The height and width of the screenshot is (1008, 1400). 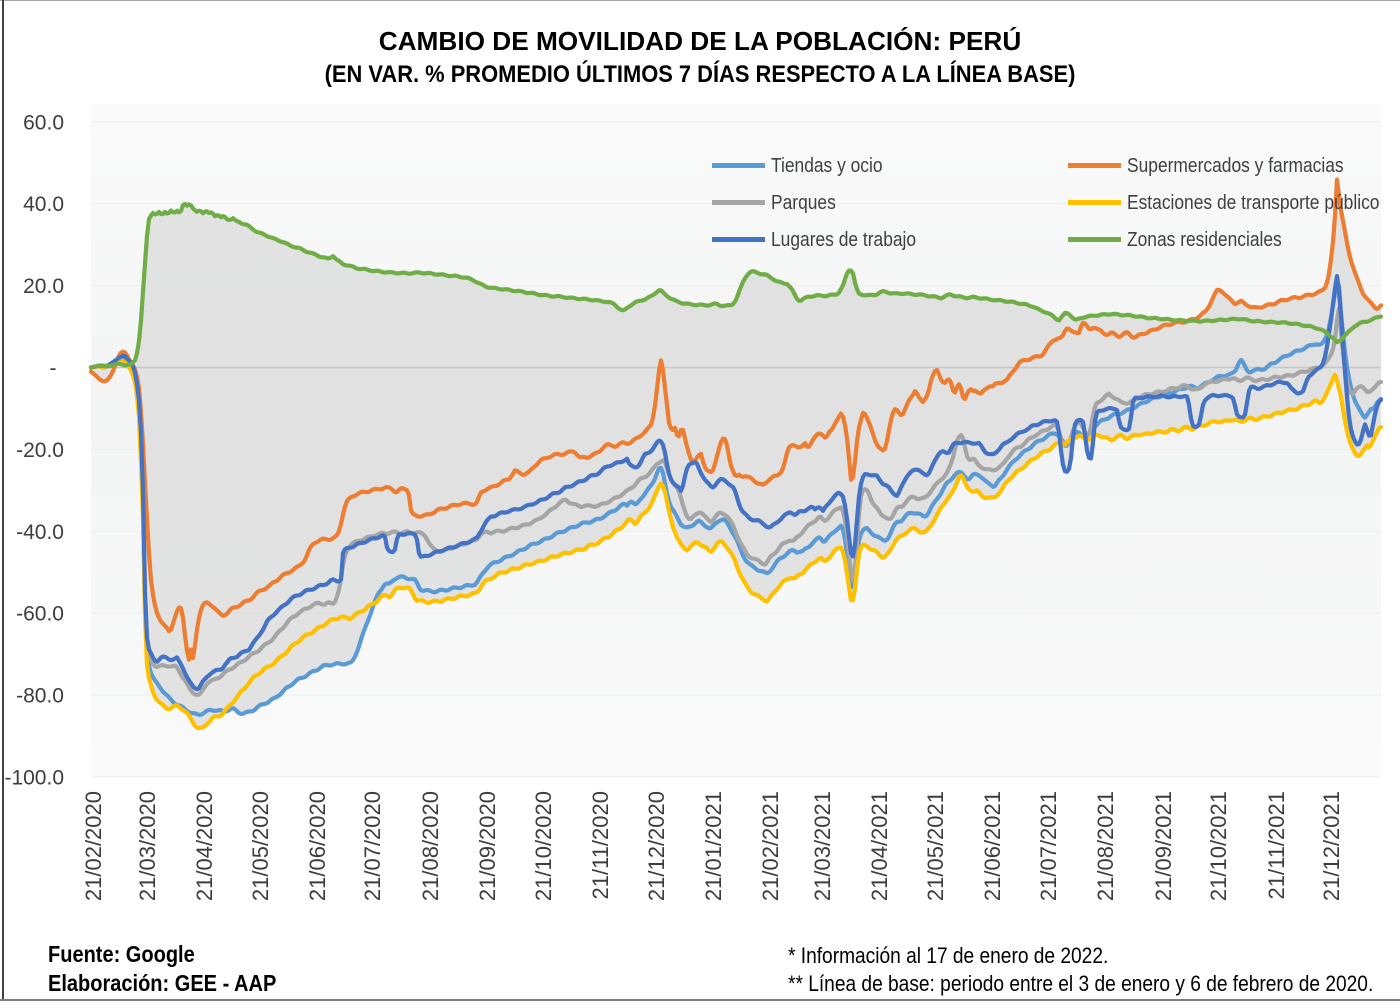 I want to click on svg-text: 21/01/2021, so click(x=713, y=846).